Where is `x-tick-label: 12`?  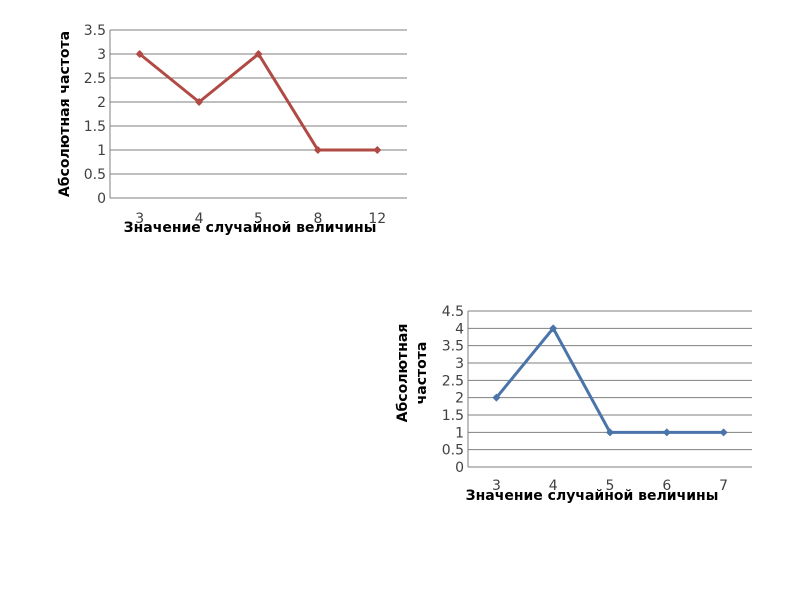 x-tick-label: 12 is located at coordinates (377, 219).